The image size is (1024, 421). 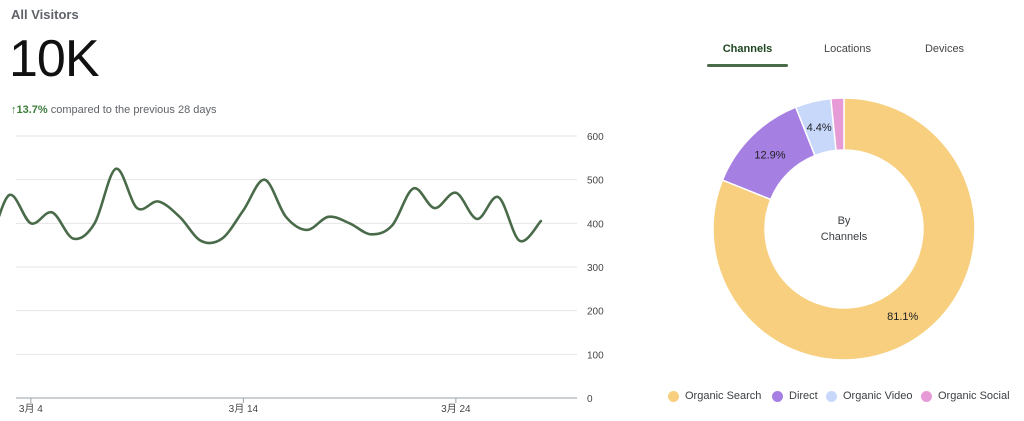 I want to click on change-description: compared to the previous 28 days, so click(x=133, y=110).